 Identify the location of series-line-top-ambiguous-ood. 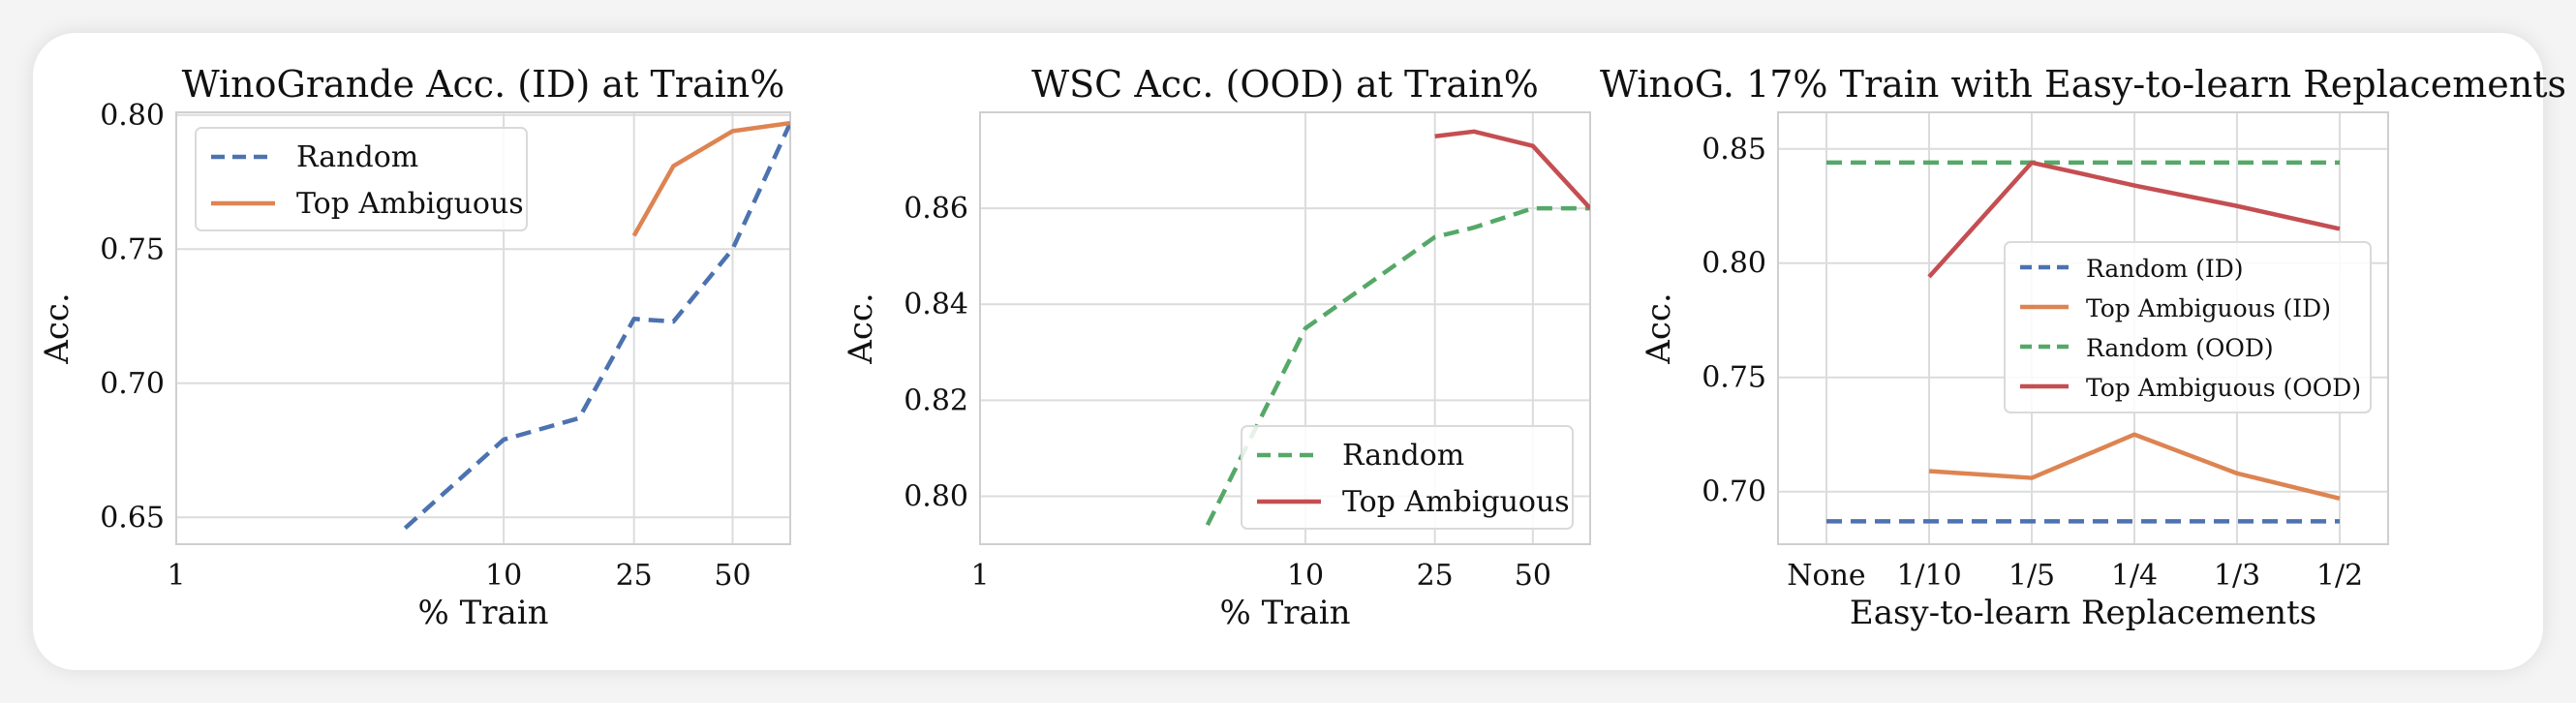
(2134, 219).